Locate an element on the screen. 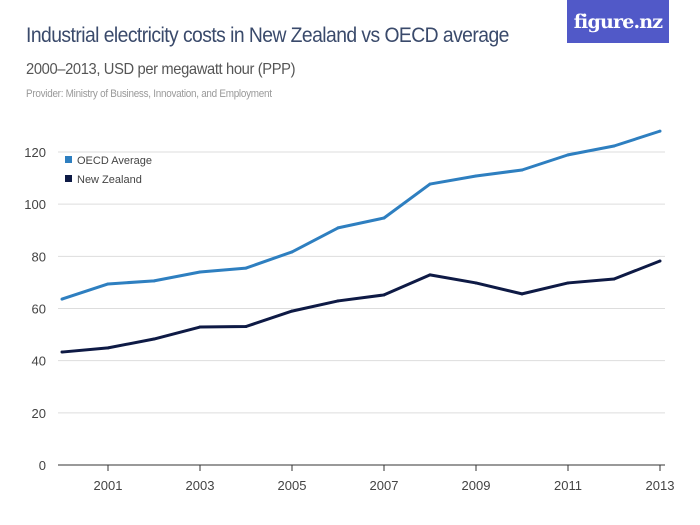  y-tick-label: 80 is located at coordinates (39, 256).